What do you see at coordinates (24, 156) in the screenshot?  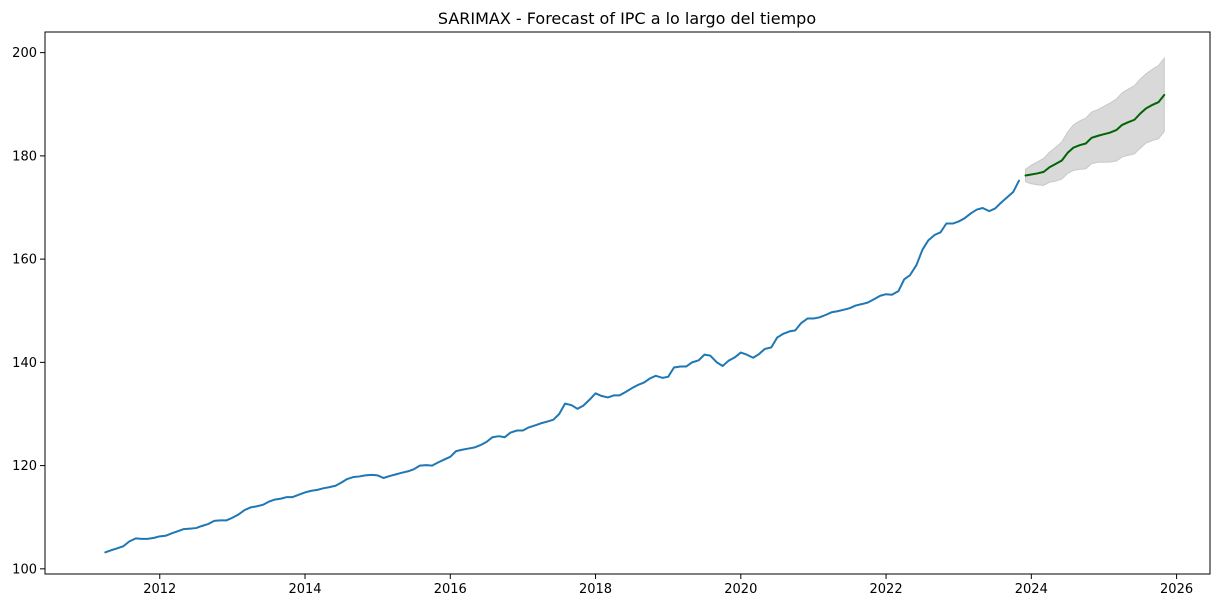 I see `y-tick-label: 180` at bounding box center [24, 156].